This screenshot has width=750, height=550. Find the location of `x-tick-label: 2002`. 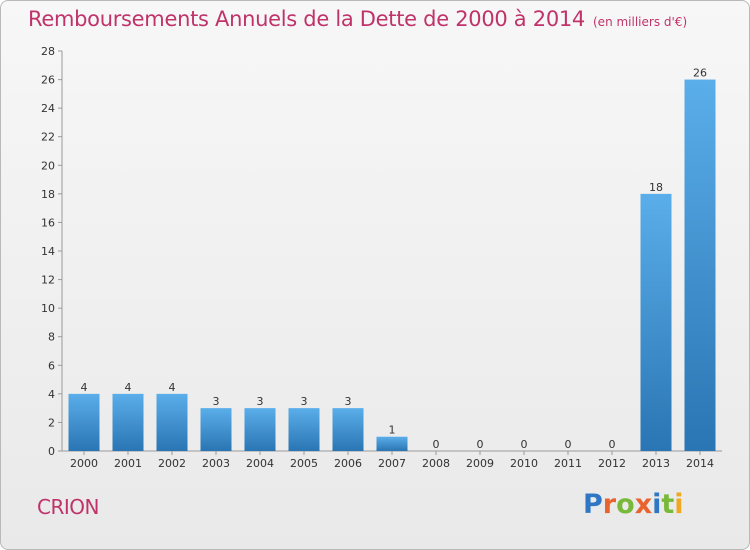

x-tick-label: 2002 is located at coordinates (172, 463).